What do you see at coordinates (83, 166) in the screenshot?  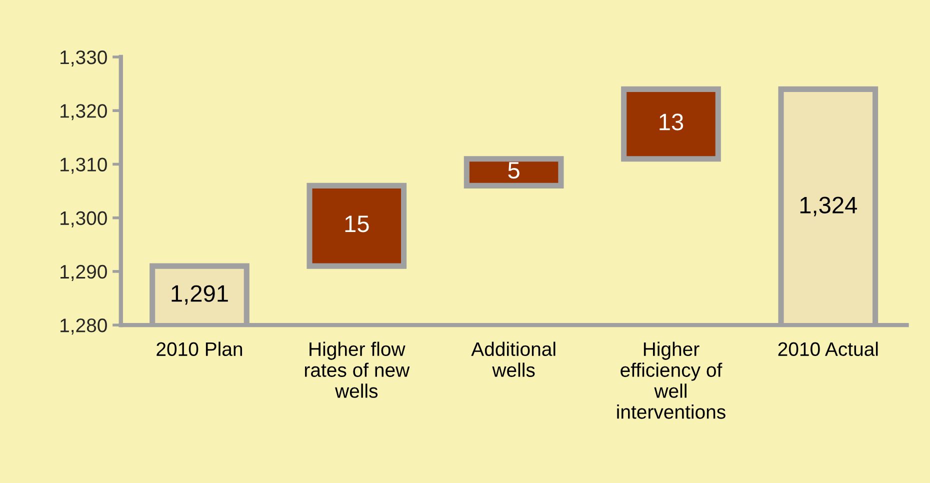 I see `y-tick-label: 1,310` at bounding box center [83, 166].